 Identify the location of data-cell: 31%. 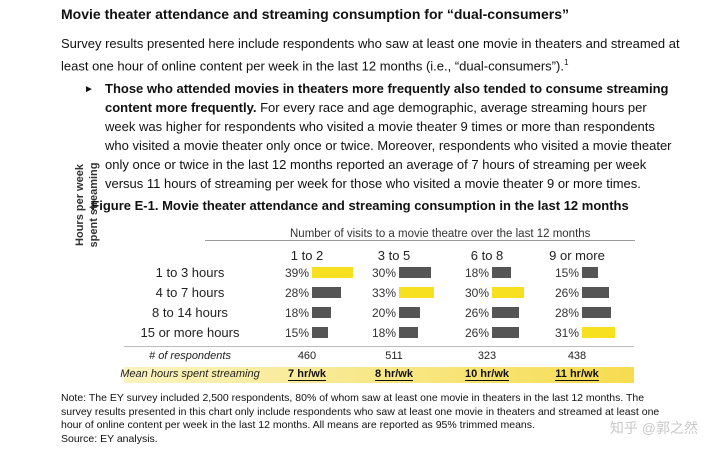
(585, 333).